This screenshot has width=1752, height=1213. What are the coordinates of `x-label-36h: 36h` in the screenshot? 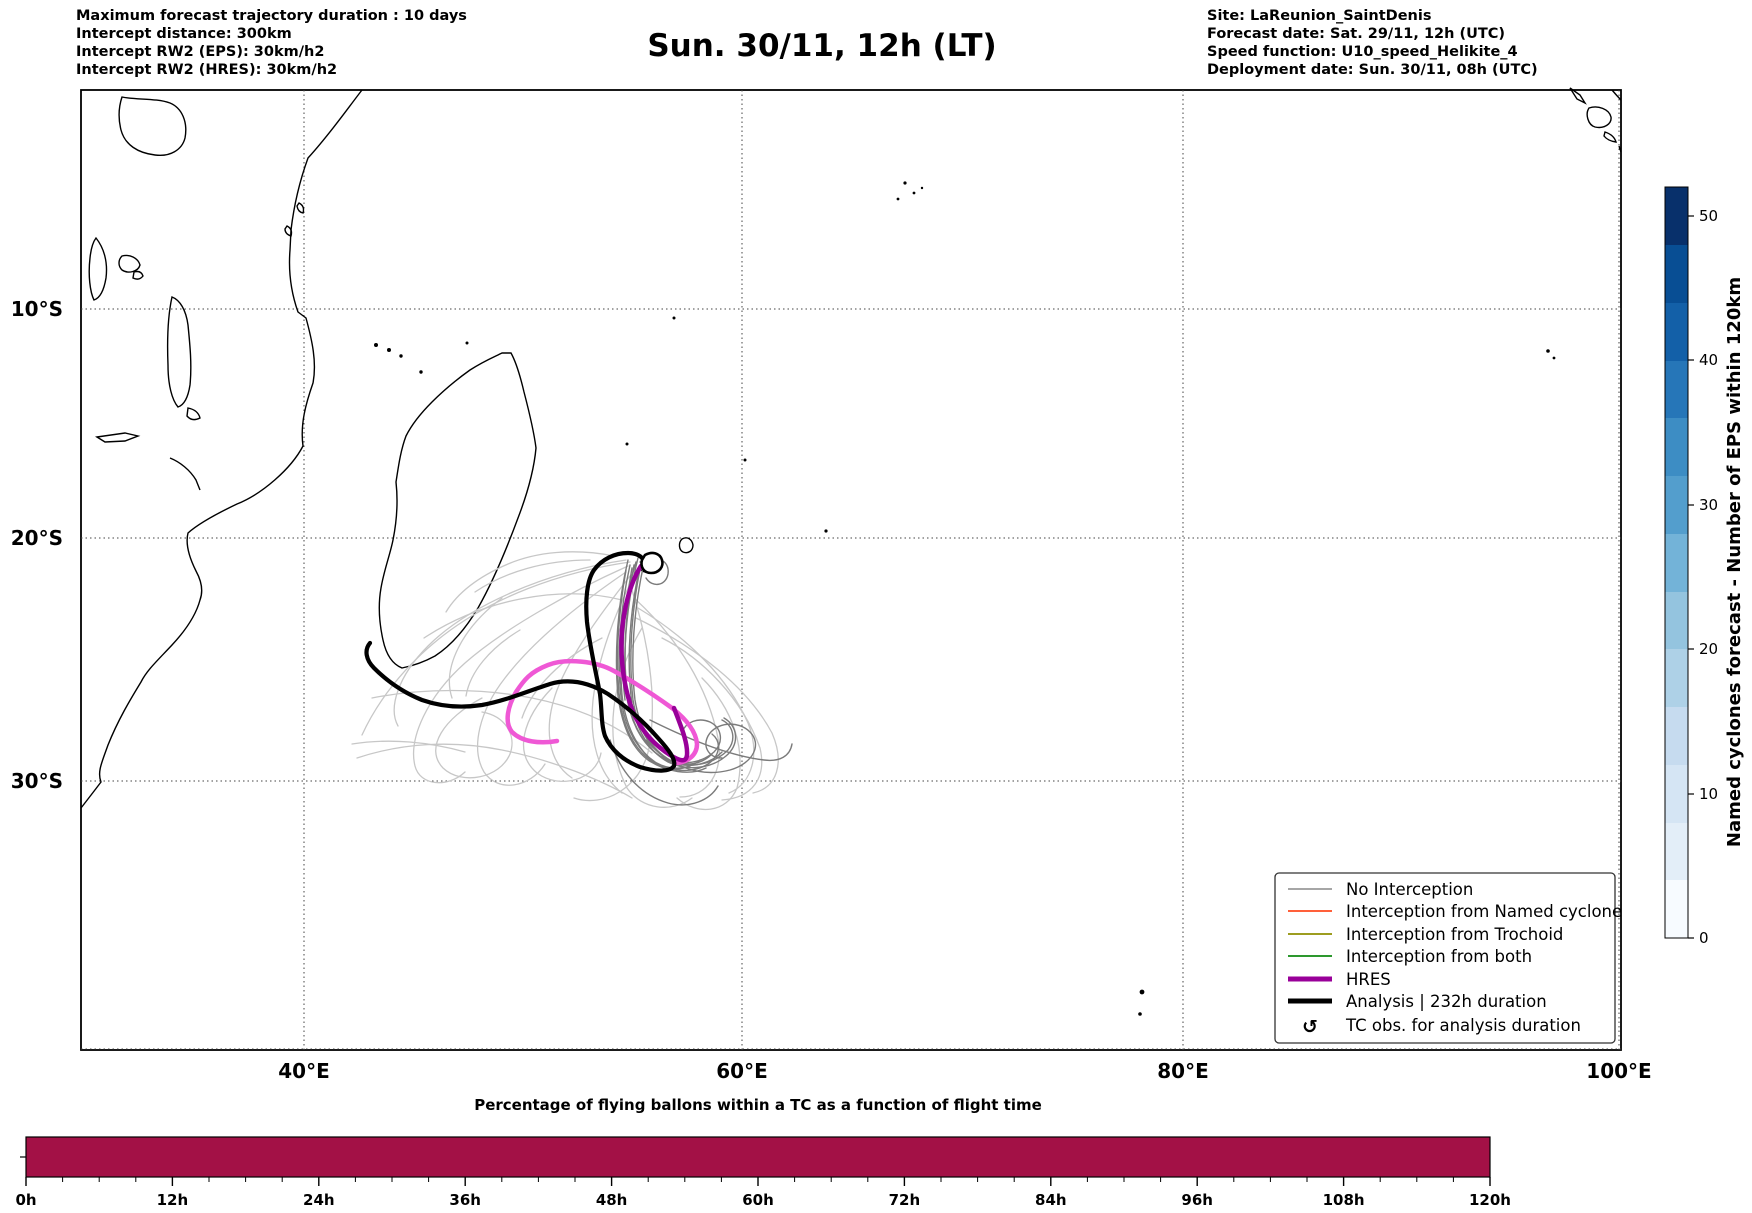 It's located at (465, 1200).